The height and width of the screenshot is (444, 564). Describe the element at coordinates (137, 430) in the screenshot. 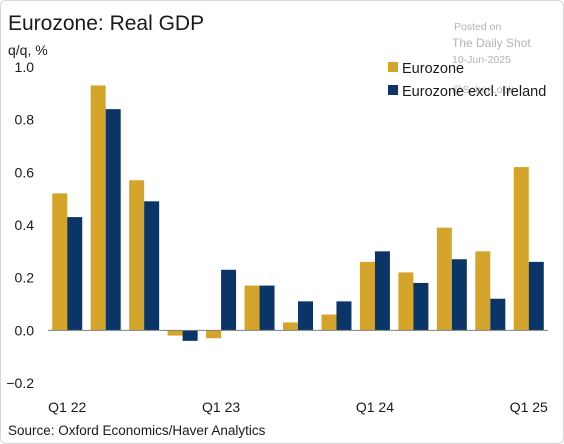

I see `source-note: Source: Oxford Economics/Haver Analytics` at that location.